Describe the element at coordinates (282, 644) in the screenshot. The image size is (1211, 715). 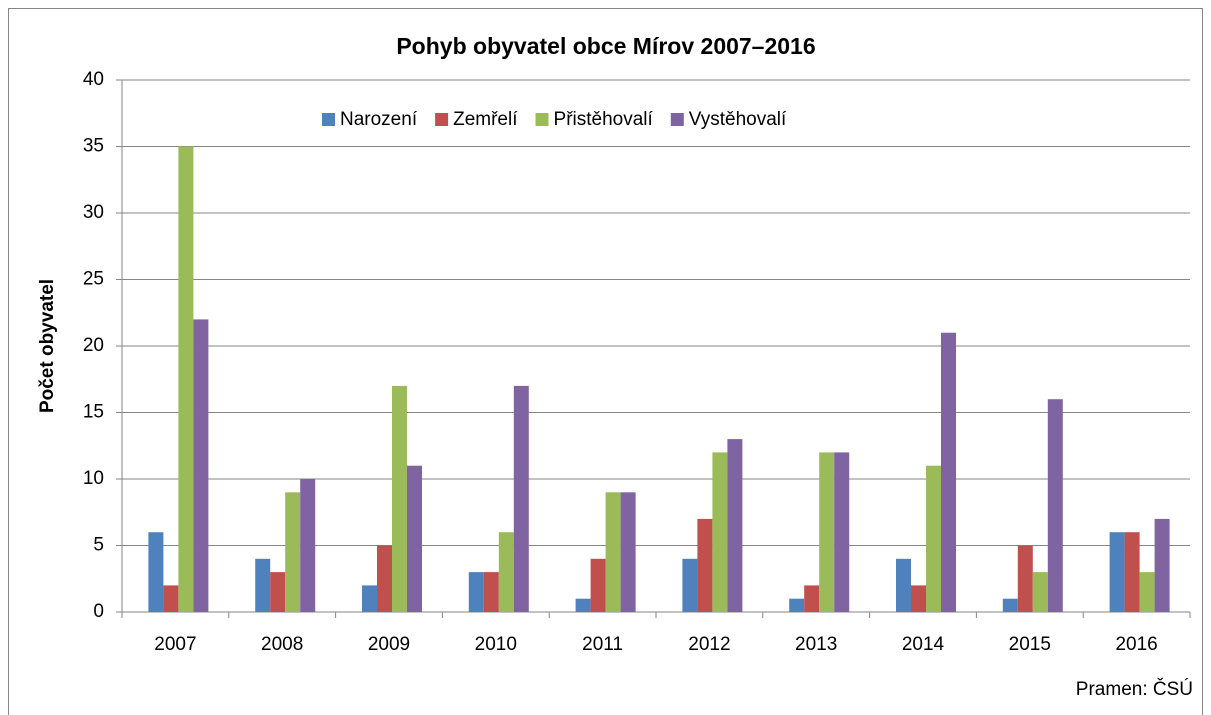
I see `x-tick-label: 2008` at that location.